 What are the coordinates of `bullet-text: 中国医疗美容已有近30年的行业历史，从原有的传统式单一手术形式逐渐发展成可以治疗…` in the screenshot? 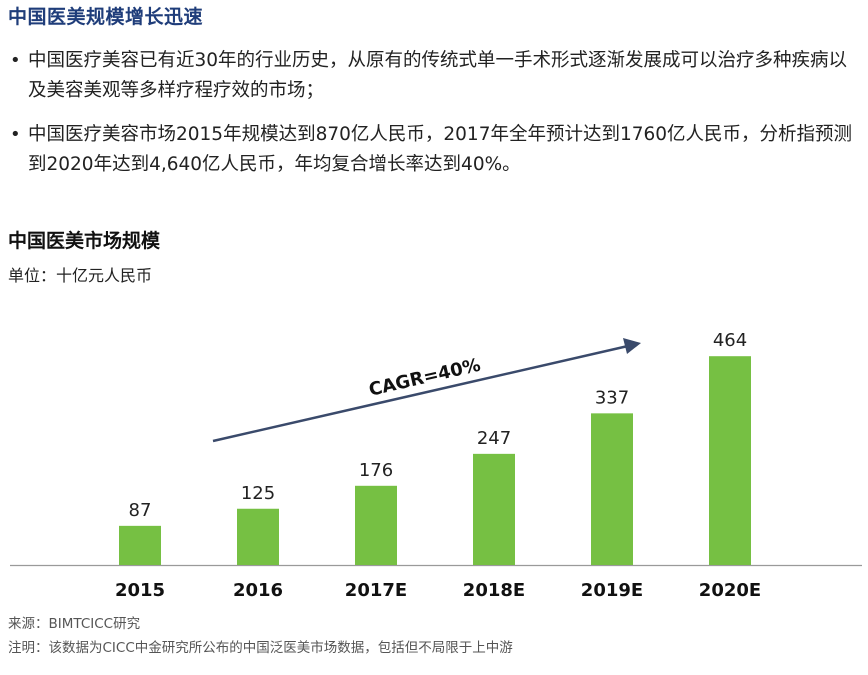 It's located at (438, 75).